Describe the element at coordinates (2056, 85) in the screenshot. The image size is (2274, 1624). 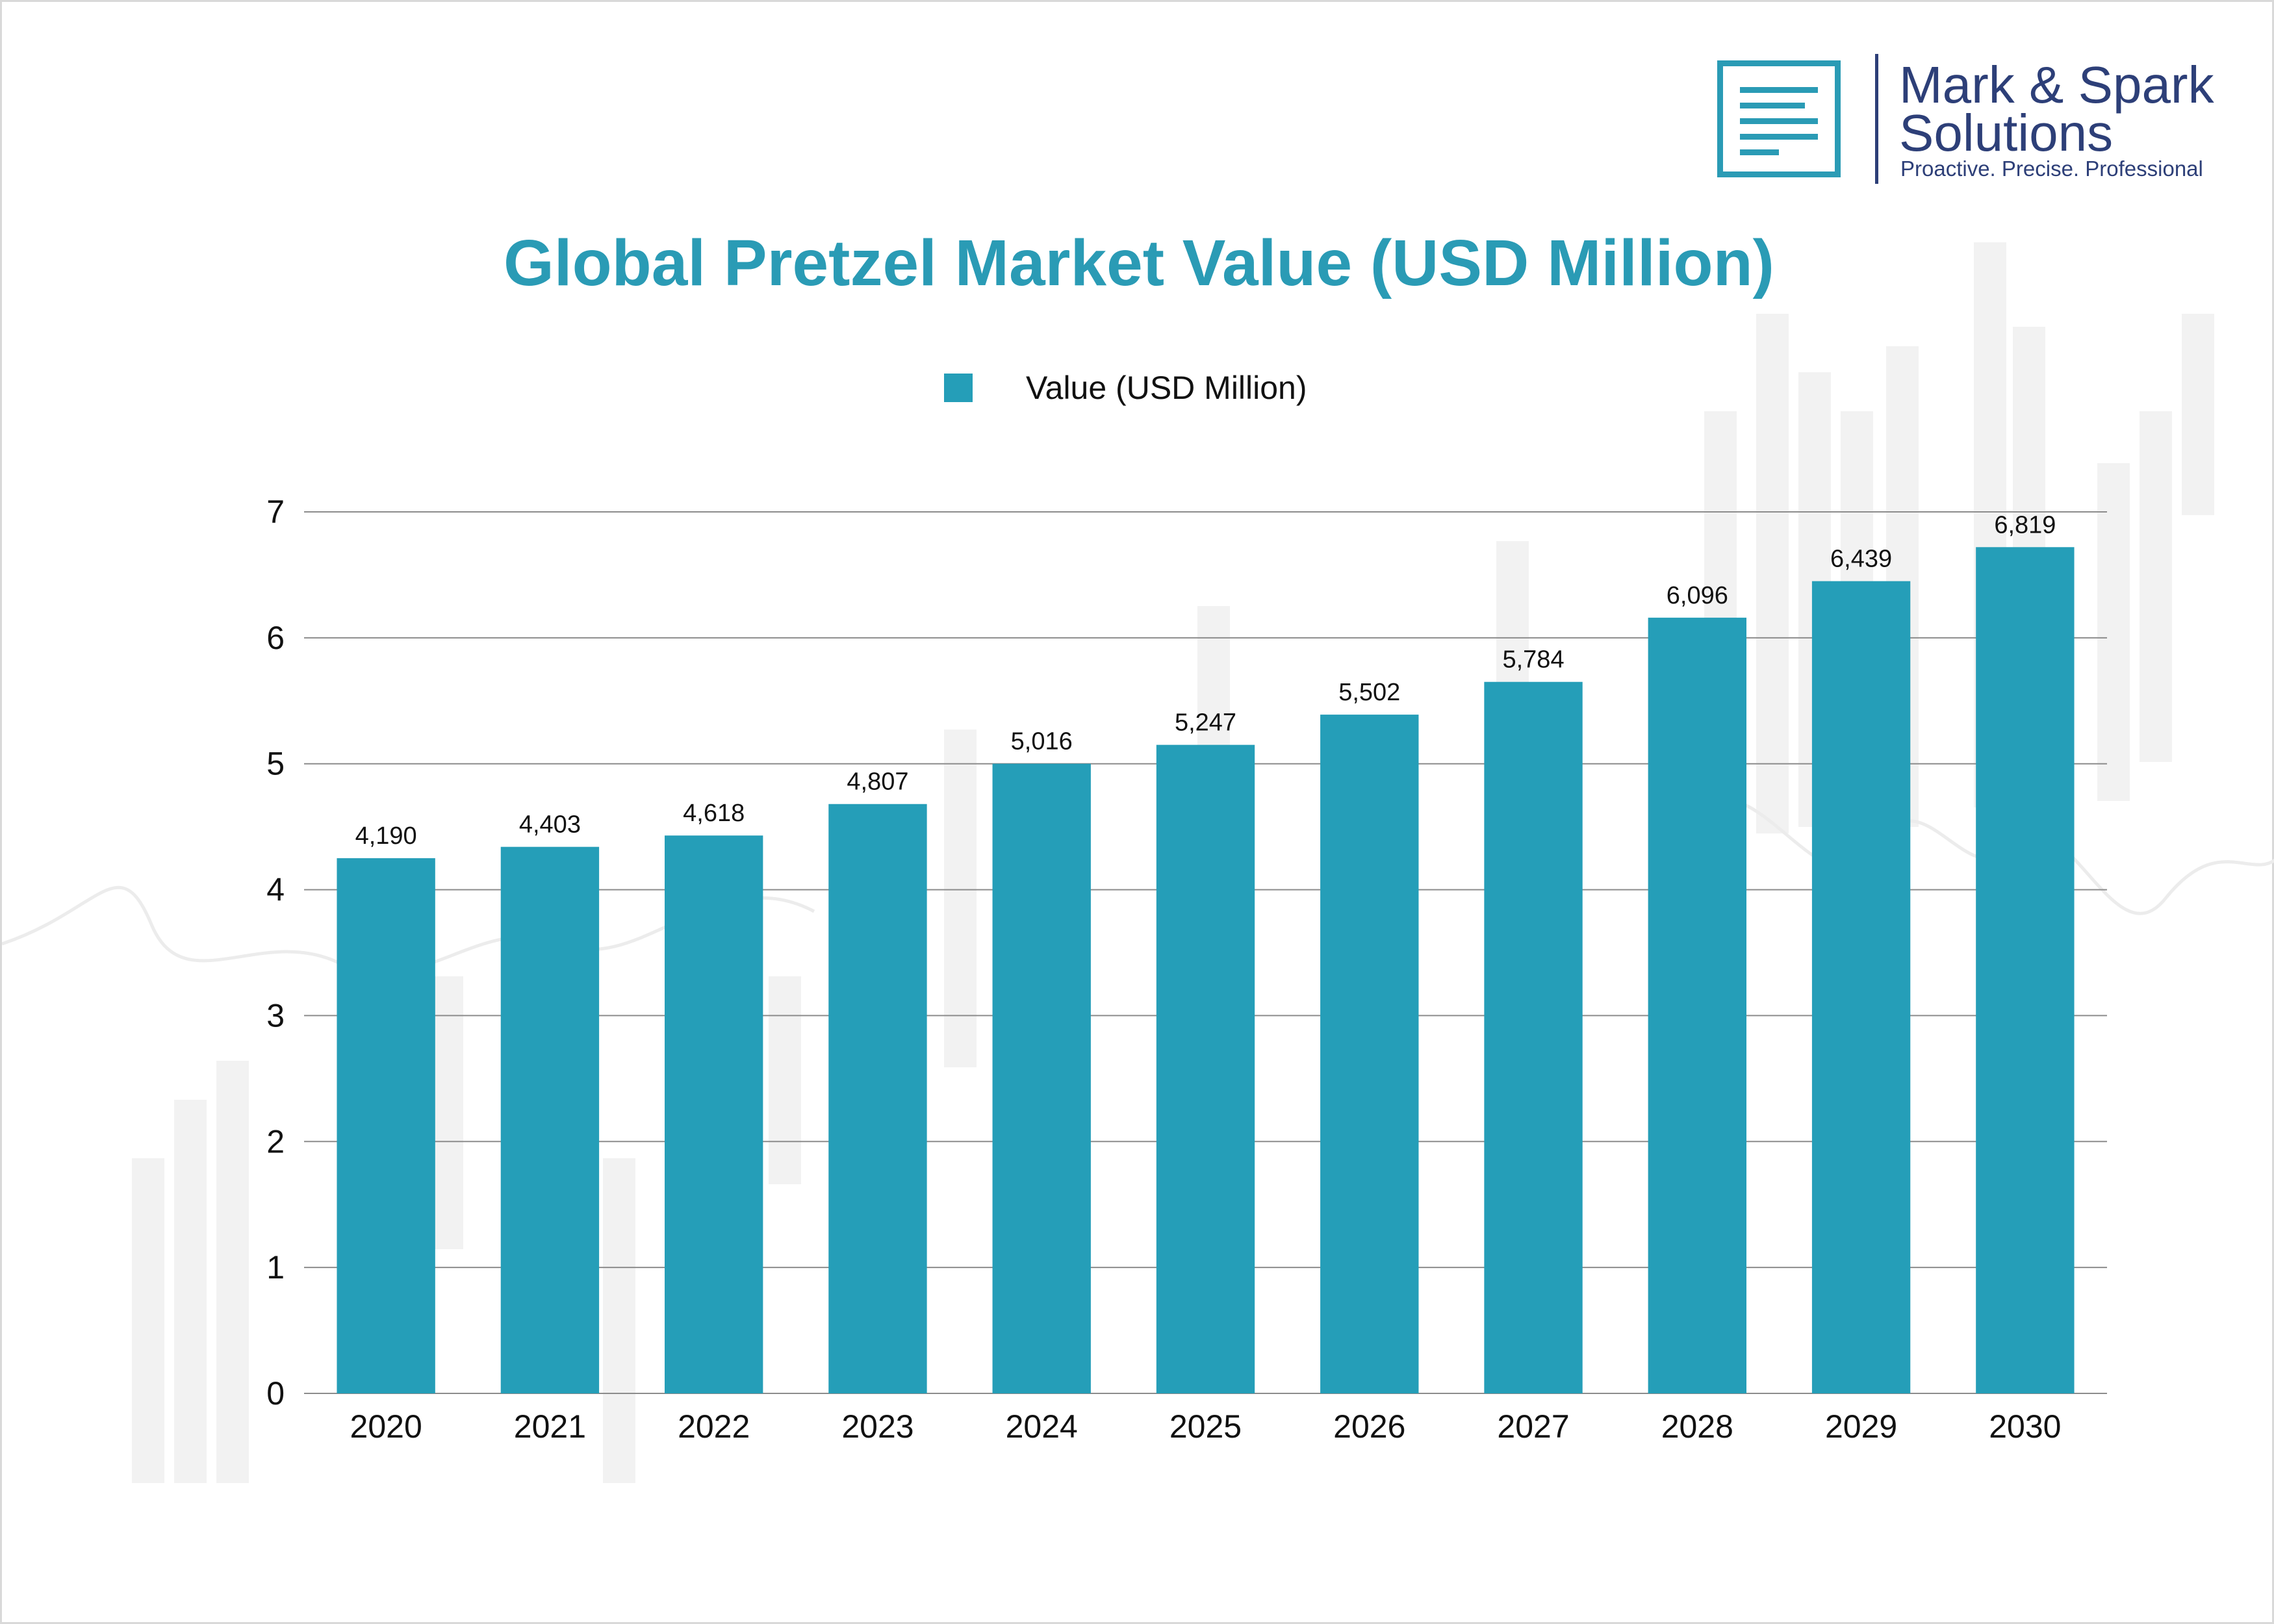
I see `brand-name-line1: Mark & Spark` at that location.